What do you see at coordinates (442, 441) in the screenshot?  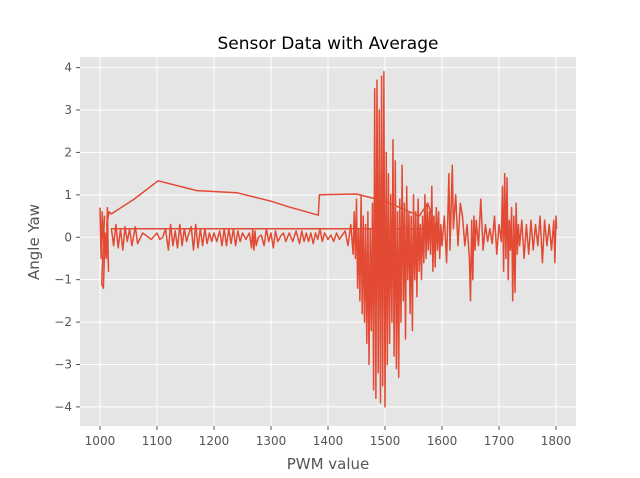 I see `x-tick-label: 1600` at bounding box center [442, 441].